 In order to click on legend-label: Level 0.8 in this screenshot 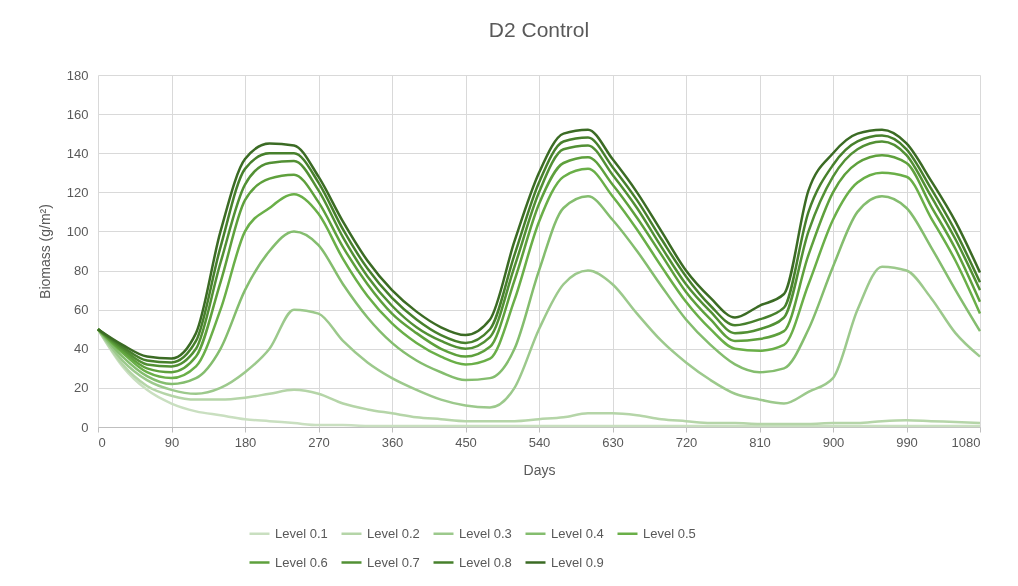, I will do `click(485, 562)`.